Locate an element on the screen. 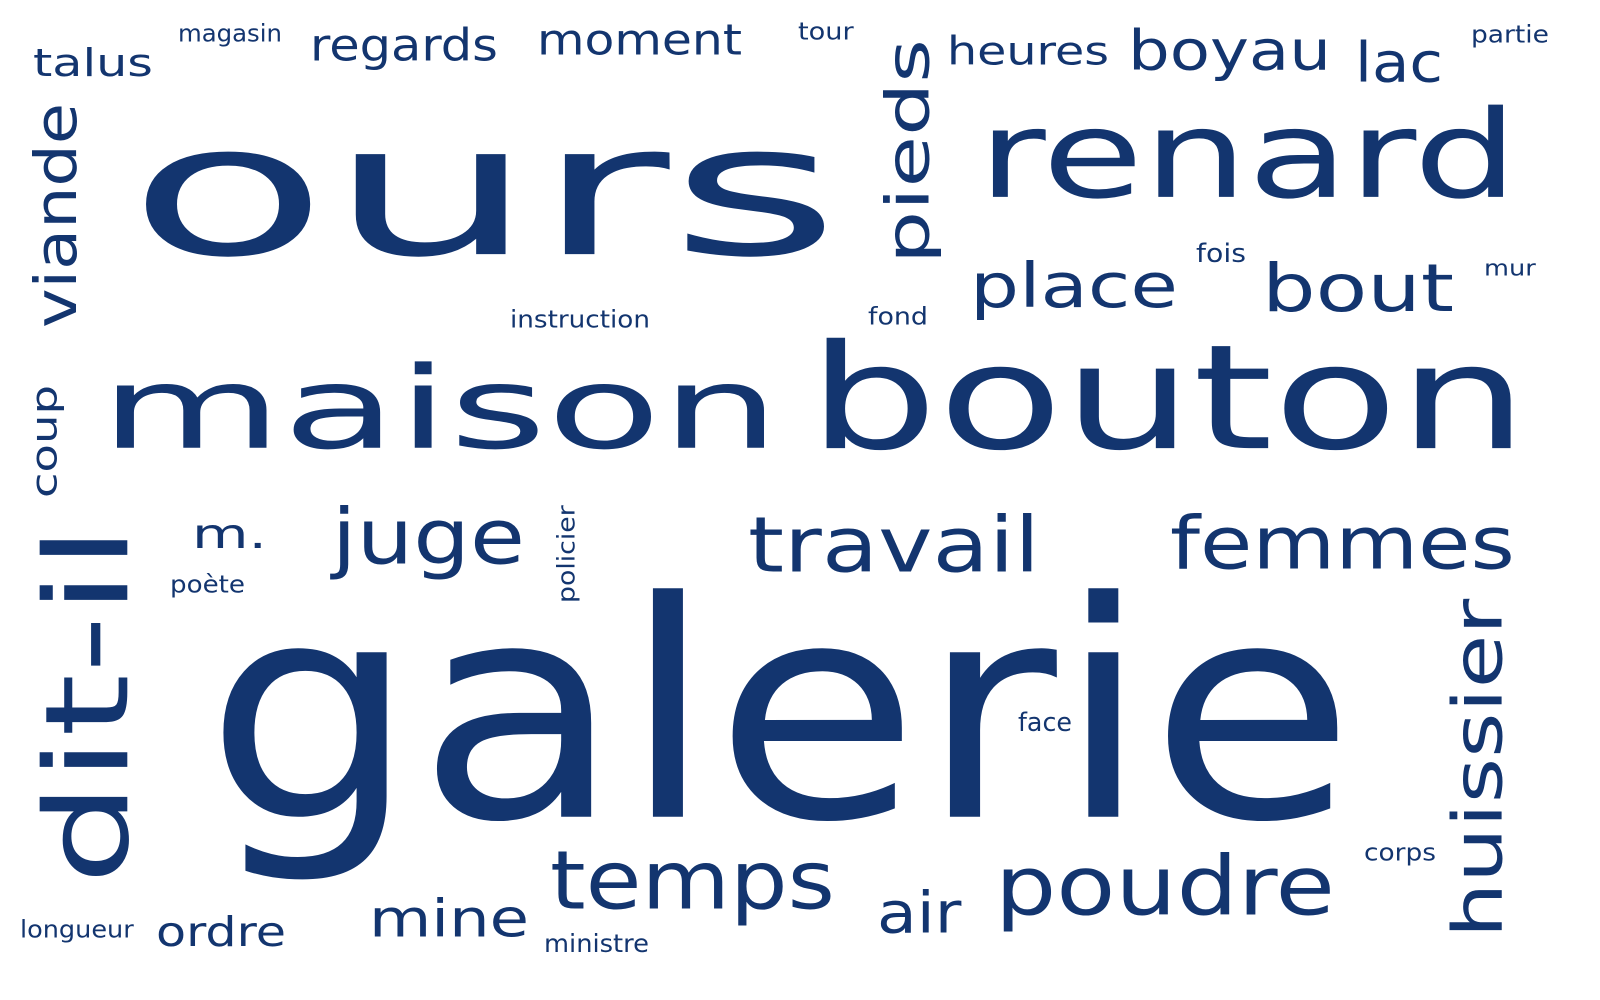 Image resolution: width=1600 pixels, height=1000 pixels. word-renard: renard is located at coordinates (1248, 155).